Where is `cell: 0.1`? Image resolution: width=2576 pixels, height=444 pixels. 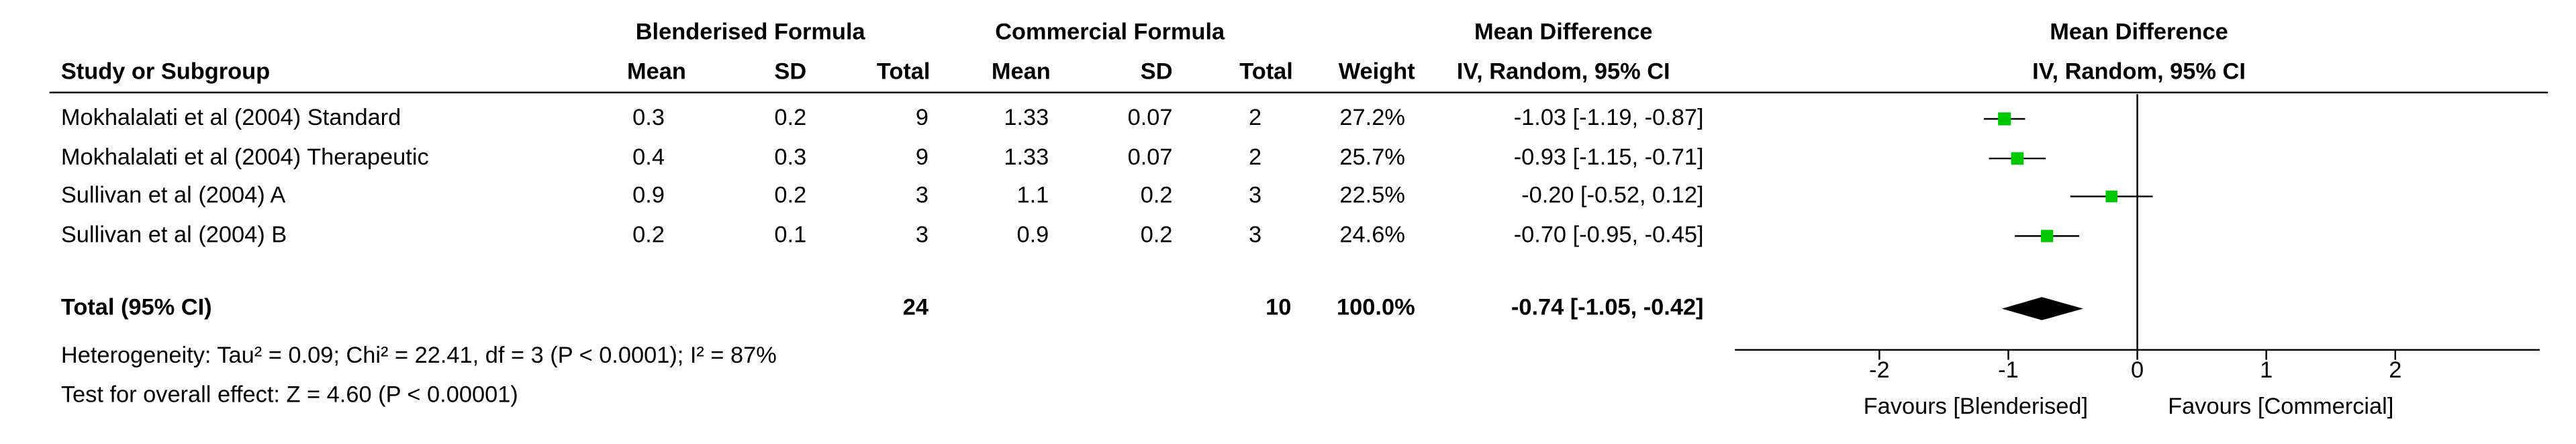 cell: 0.1 is located at coordinates (790, 234).